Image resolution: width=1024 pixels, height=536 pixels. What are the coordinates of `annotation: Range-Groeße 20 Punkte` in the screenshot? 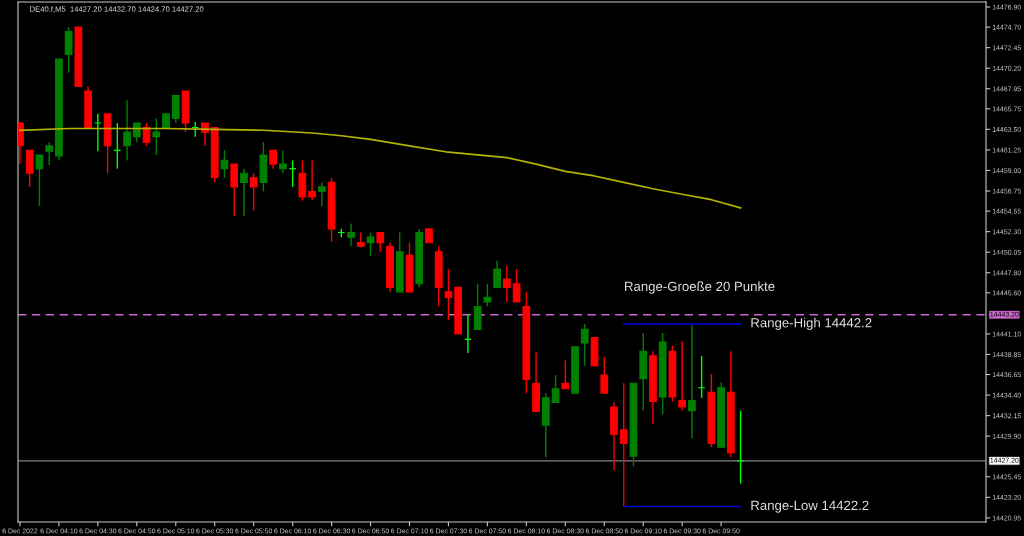 It's located at (700, 287).